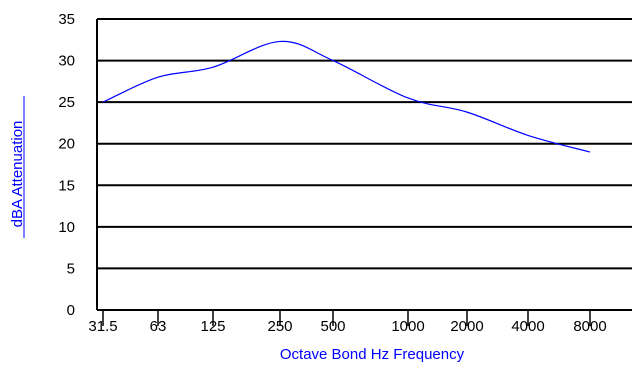 The width and height of the screenshot is (634, 365). What do you see at coordinates (212, 326) in the screenshot?
I see `x-tick-label-125: 125` at bounding box center [212, 326].